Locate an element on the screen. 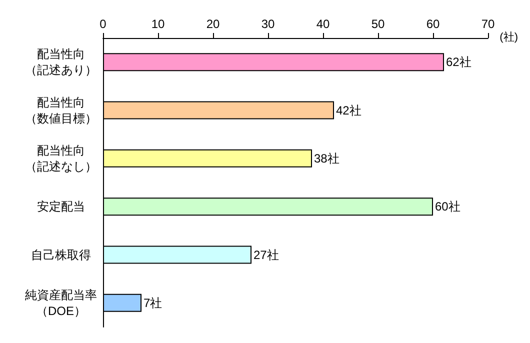 This screenshot has width=530, height=343. data-label: 38社 is located at coordinates (327, 158).